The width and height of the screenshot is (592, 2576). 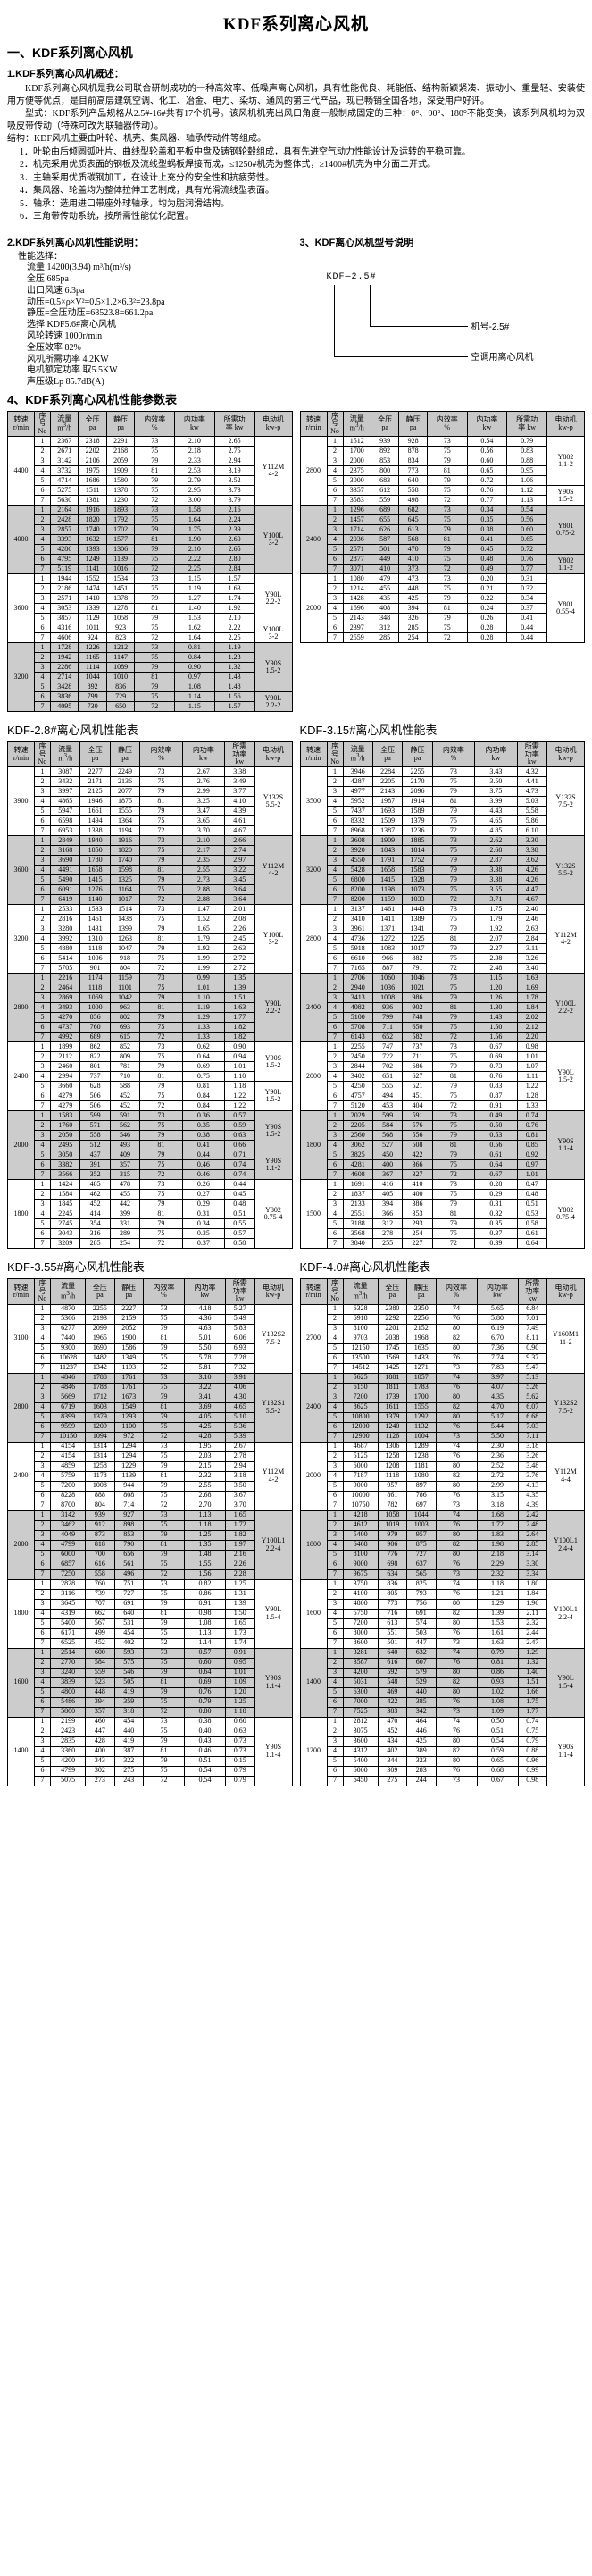 What do you see at coordinates (418, 1126) in the screenshot?
I see `cell-static-pressure: 576` at bounding box center [418, 1126].